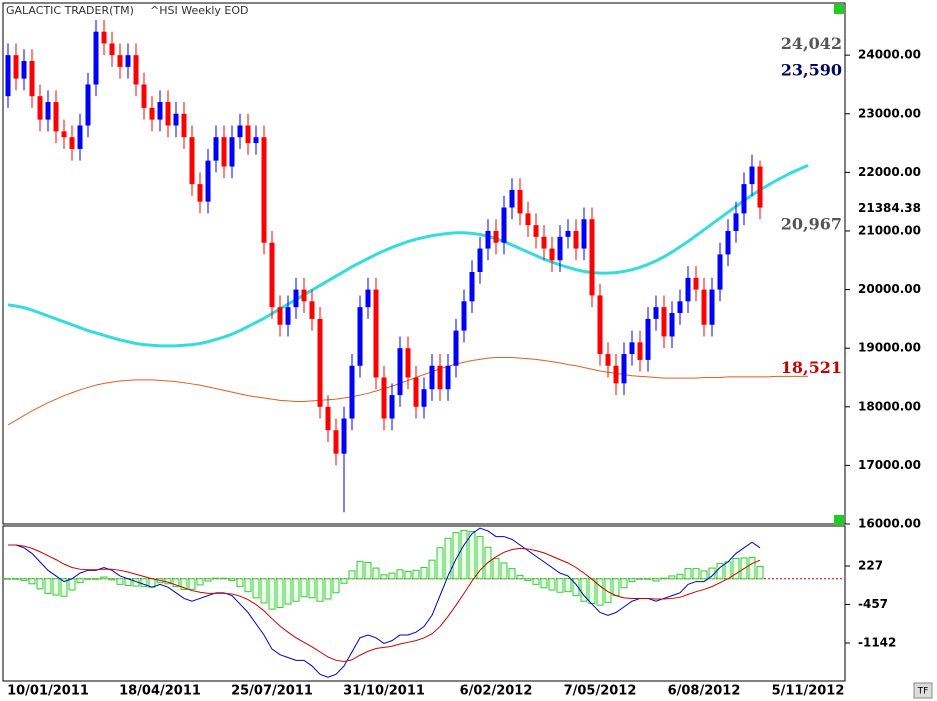  What do you see at coordinates (704, 691) in the screenshot?
I see `x-tick-label: 6/08/2012` at bounding box center [704, 691].